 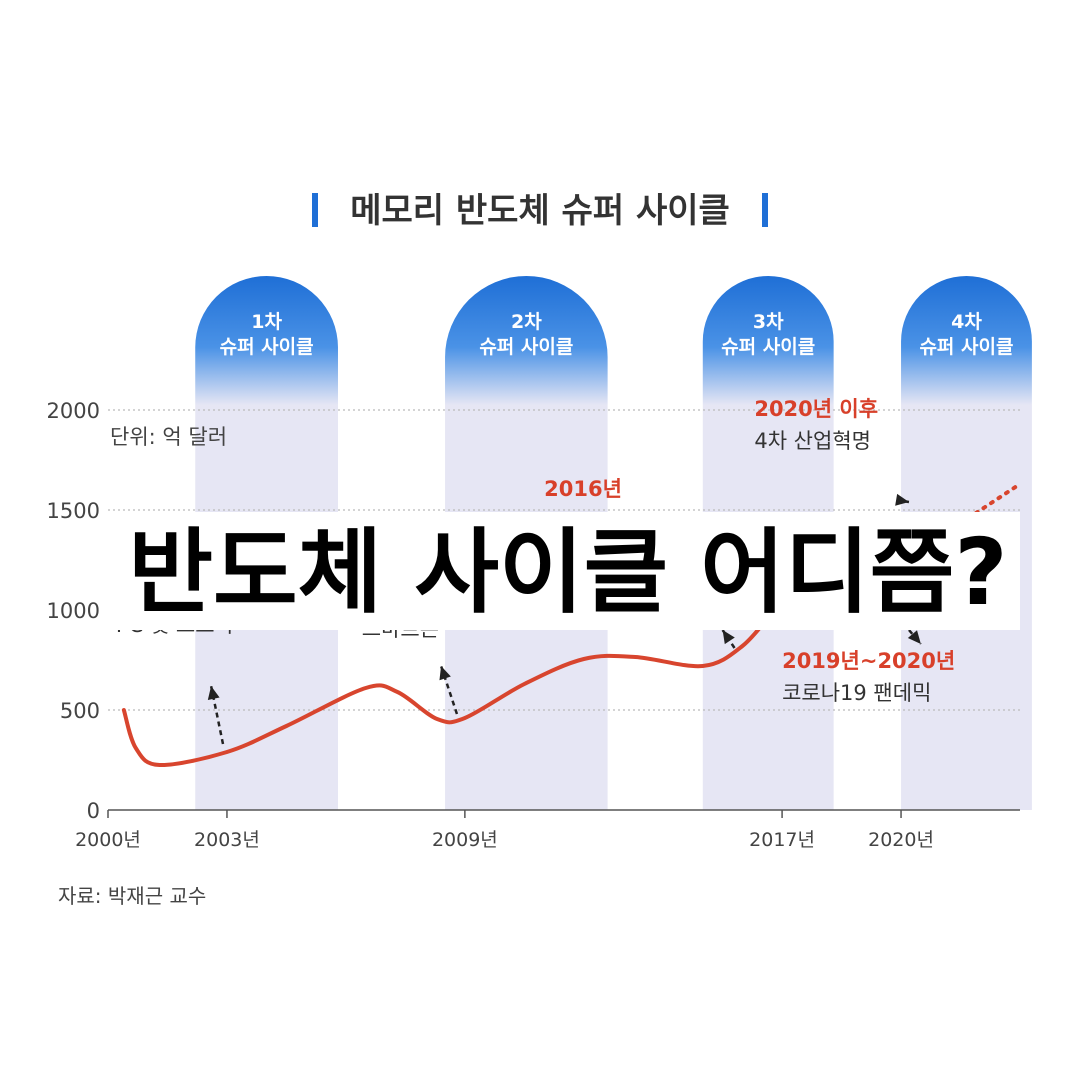 I want to click on unit-label: 단위: 억 달러, so click(x=168, y=437).